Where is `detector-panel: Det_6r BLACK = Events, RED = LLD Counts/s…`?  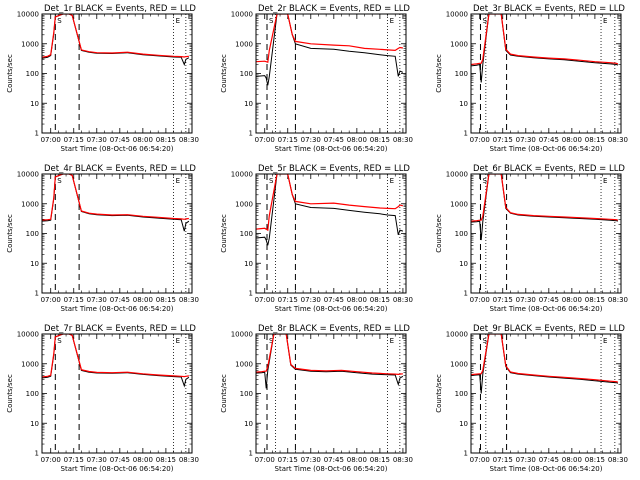 detector-panel: Det_6r BLACK = Events, RED = LLD Counts/s… is located at coordinates (531, 238).